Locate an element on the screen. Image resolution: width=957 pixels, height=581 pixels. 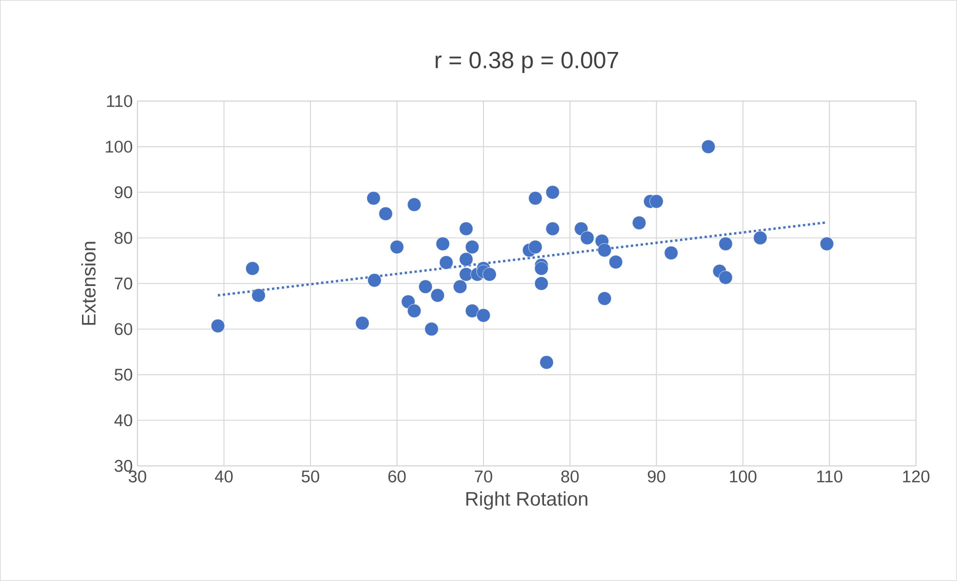
y-tick-label: 60 is located at coordinates (123, 329).